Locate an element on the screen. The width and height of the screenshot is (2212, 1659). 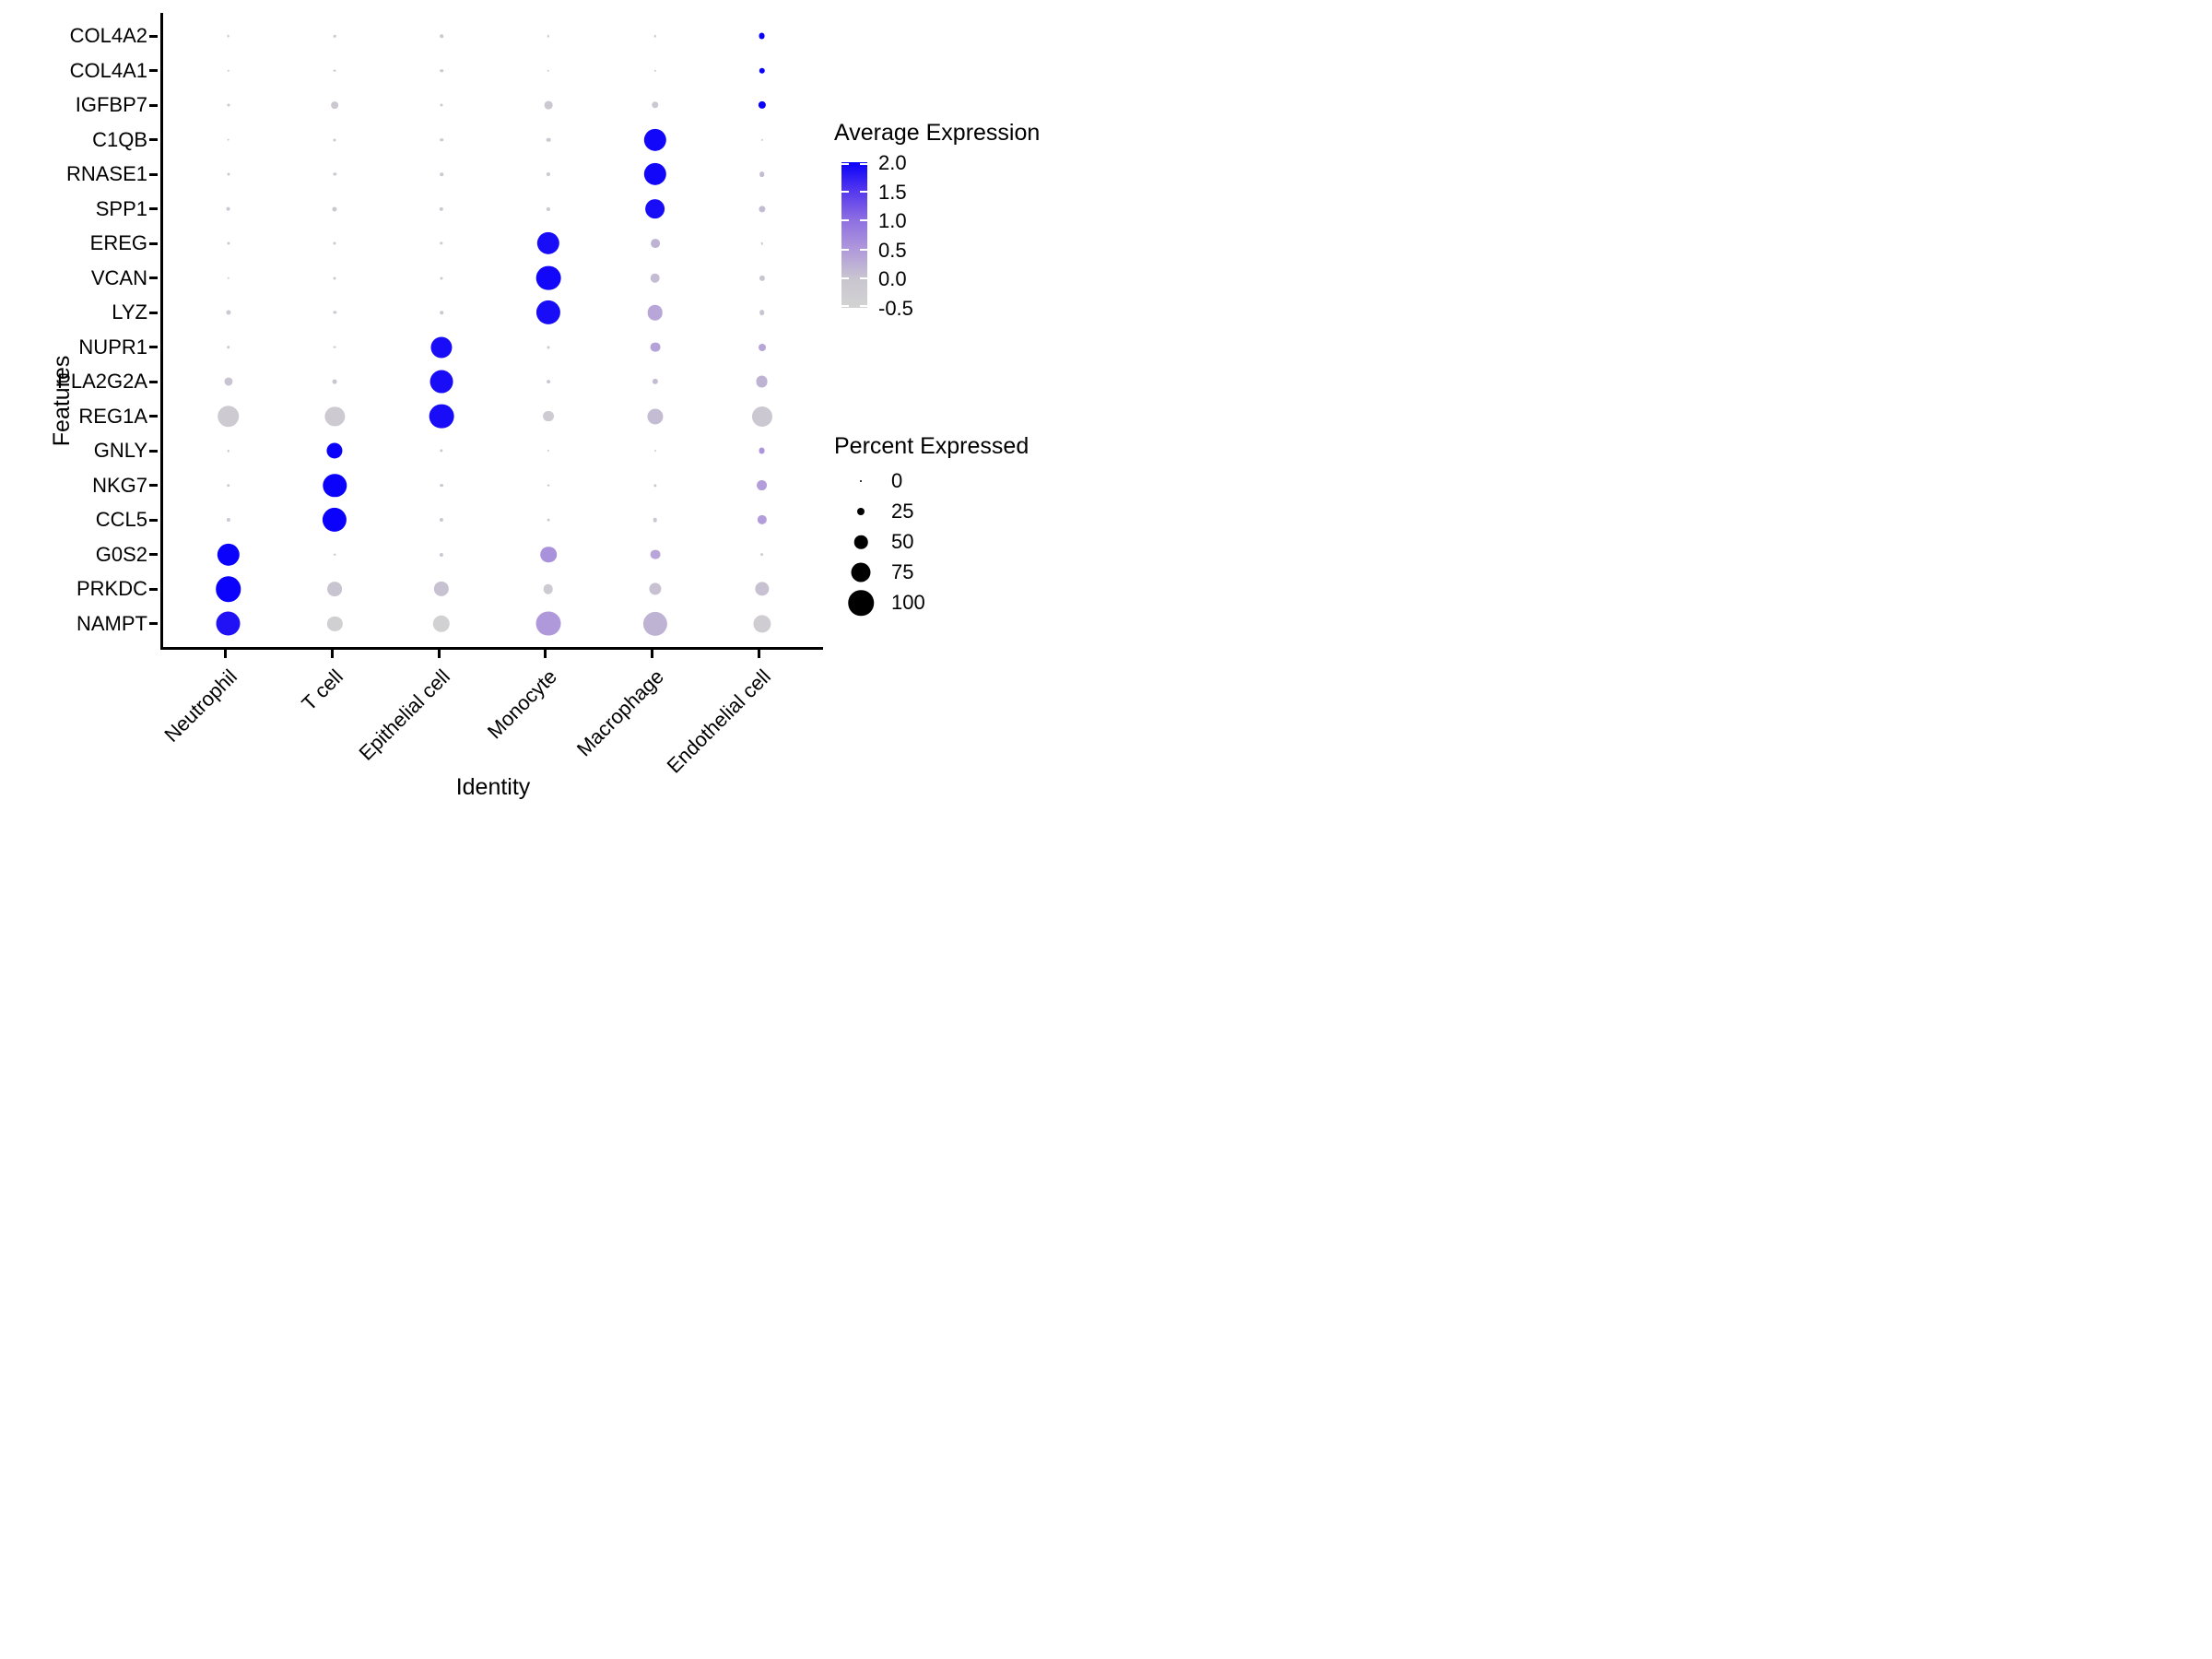
dot-epithelial-cell-ereg is located at coordinates (441, 243).